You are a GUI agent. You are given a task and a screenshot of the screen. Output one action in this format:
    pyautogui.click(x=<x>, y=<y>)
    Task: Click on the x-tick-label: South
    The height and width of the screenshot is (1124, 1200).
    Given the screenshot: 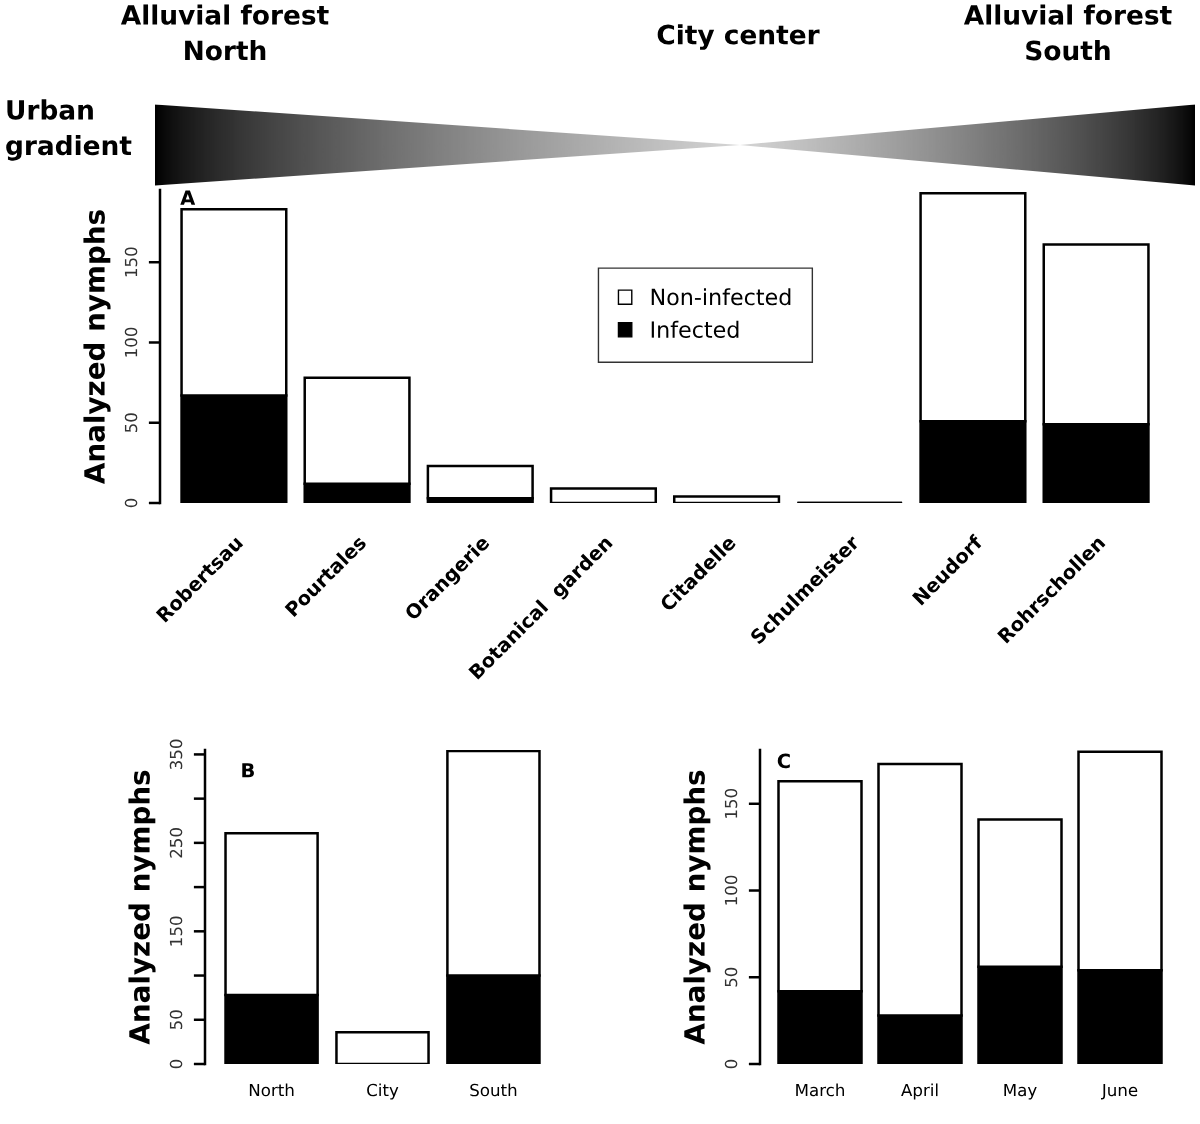 What is the action you would take?
    pyautogui.click(x=493, y=1090)
    